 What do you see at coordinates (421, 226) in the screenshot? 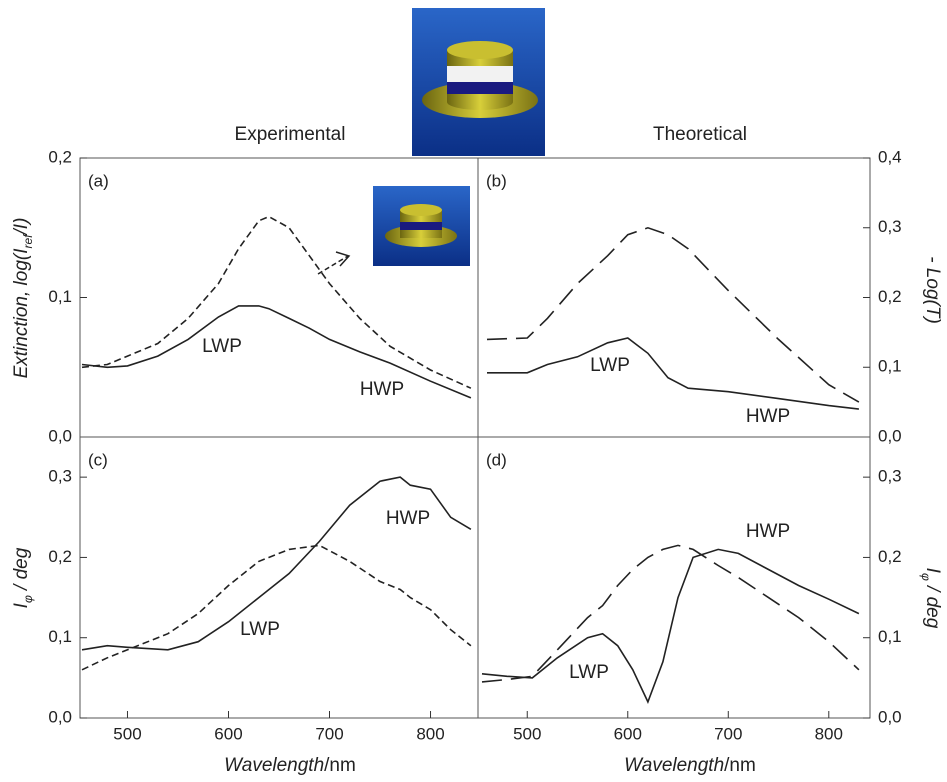
I see `hat-icon-small` at bounding box center [421, 226].